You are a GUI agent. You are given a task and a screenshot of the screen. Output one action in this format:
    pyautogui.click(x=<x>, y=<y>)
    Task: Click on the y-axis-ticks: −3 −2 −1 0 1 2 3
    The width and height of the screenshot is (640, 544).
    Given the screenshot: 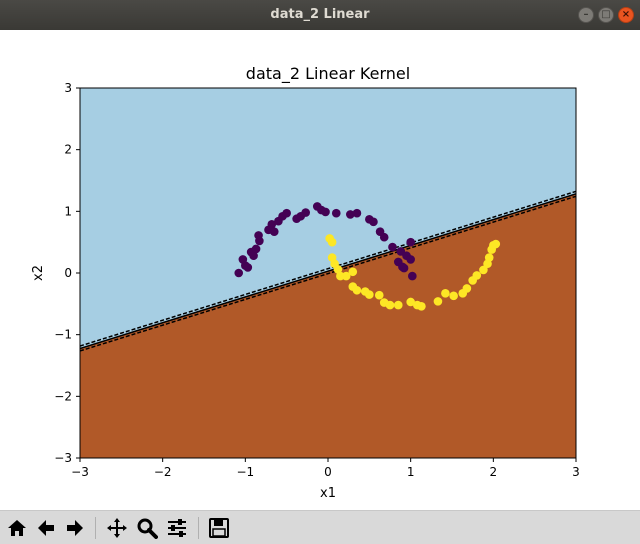 What is the action you would take?
    pyautogui.click(x=67, y=273)
    